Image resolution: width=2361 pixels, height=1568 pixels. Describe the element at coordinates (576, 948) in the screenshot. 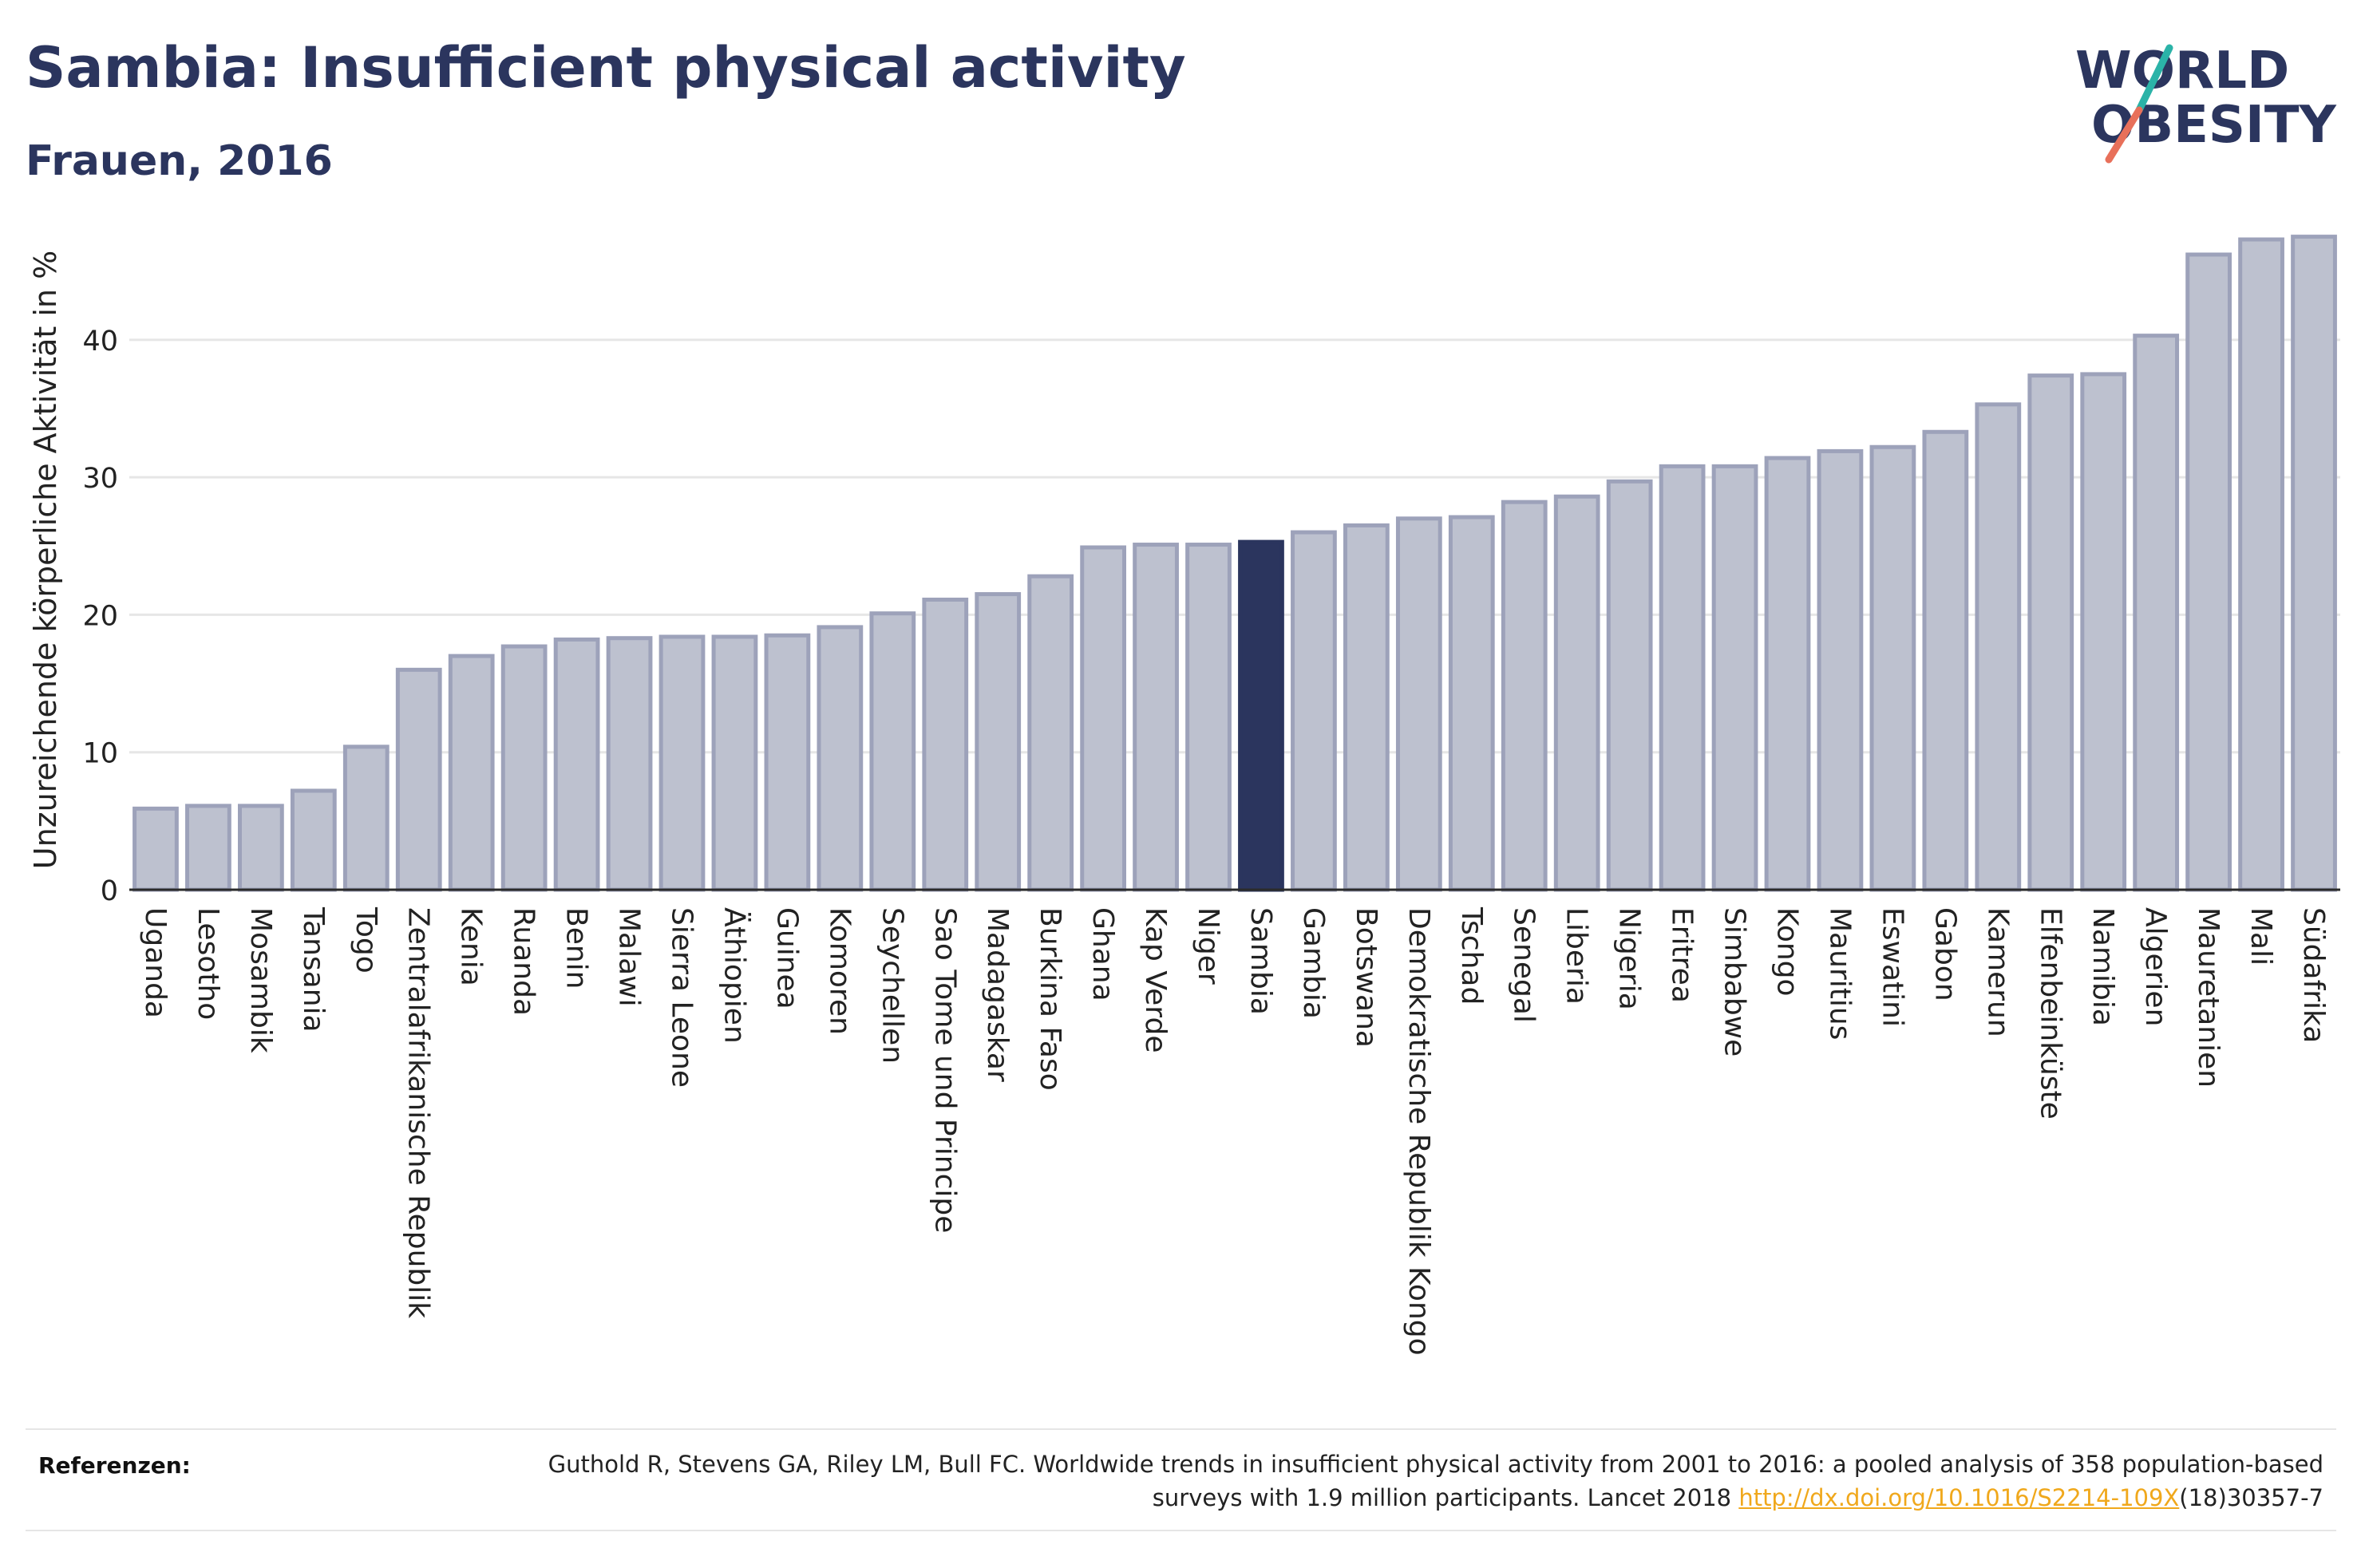

I see `x-tick-label: Benin` at that location.